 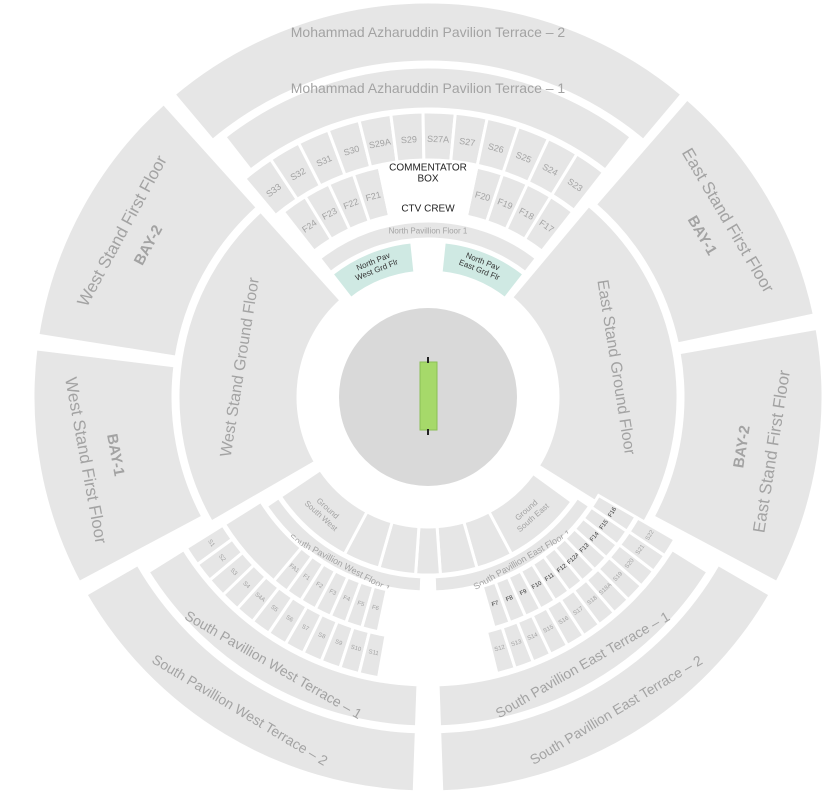 What do you see at coordinates (360, 604) in the screenshot?
I see `section-label: F5` at bounding box center [360, 604].